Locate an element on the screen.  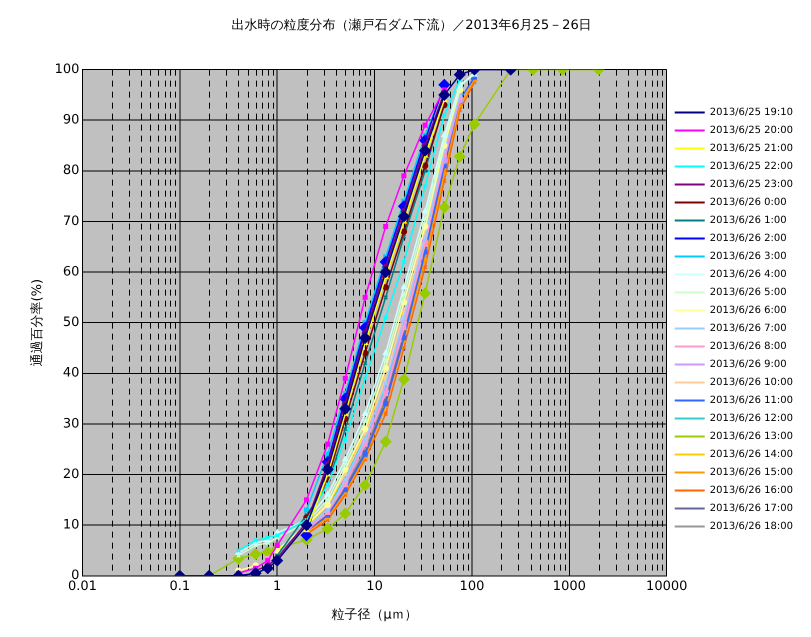
legend-label: 2013/6/25 22:00 is located at coordinates (752, 166).